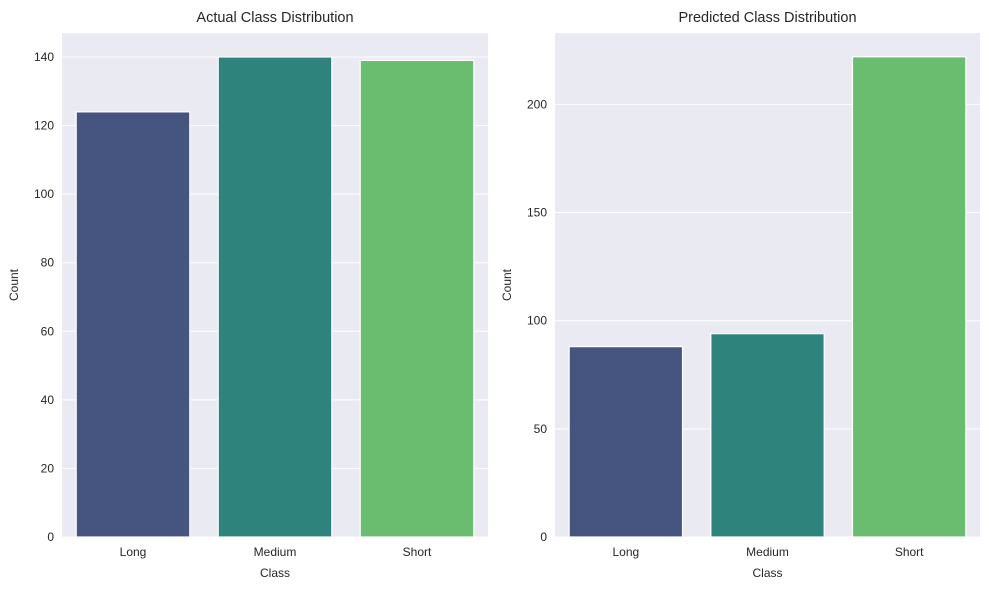  I want to click on y-tick-label: 120, so click(44, 126).